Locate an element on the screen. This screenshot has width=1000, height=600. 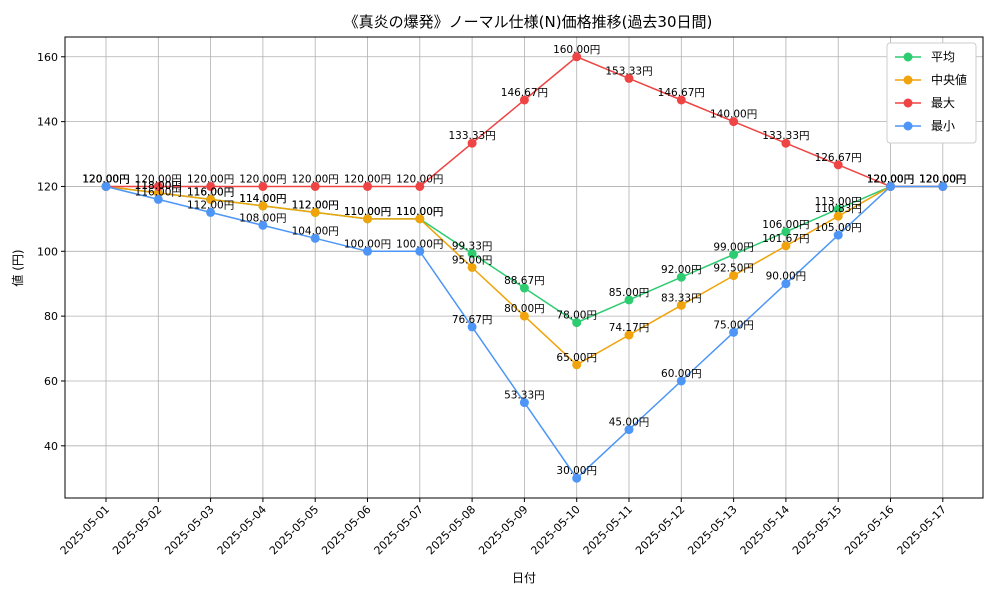
x-tick-label: 2025-05-10 is located at coordinates (555, 530).